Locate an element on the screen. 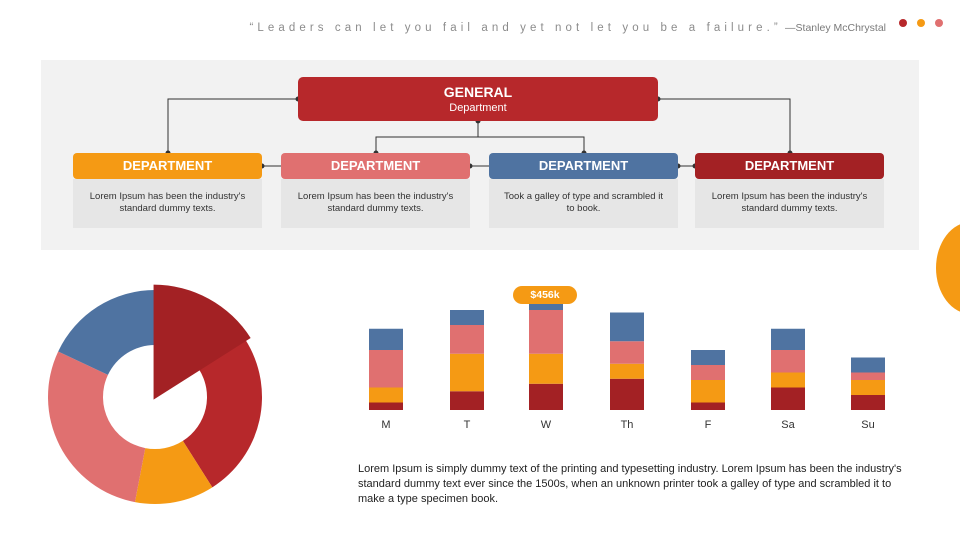 The image size is (960, 540). bar-tick-label: T is located at coordinates (467, 425).